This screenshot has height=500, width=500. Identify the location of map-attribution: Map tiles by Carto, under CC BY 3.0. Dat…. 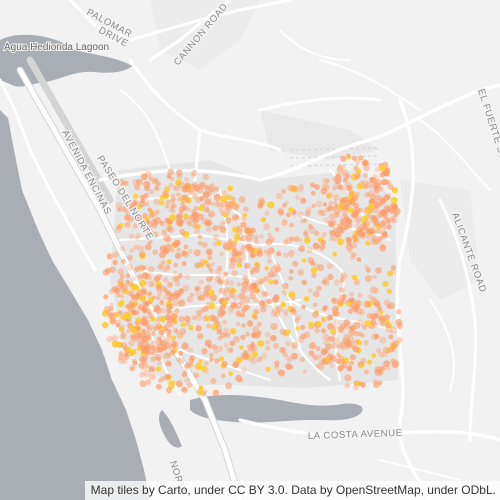
(292, 490).